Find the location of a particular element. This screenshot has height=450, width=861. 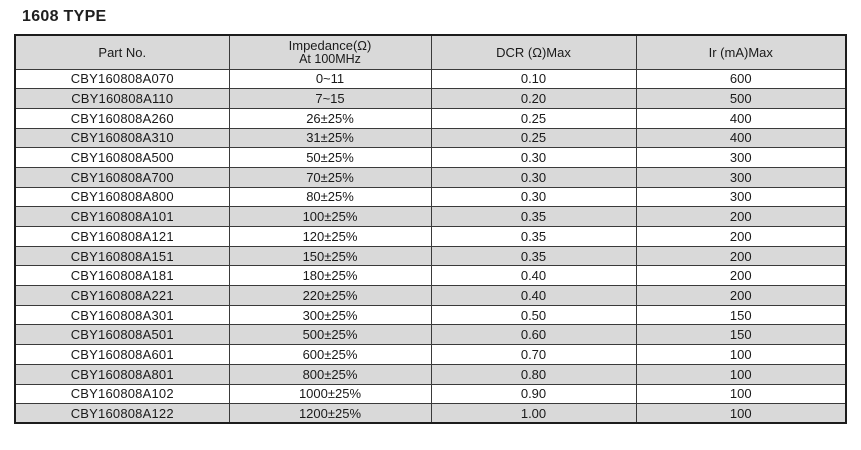

impedance-cell: 150±25% is located at coordinates (330, 256).